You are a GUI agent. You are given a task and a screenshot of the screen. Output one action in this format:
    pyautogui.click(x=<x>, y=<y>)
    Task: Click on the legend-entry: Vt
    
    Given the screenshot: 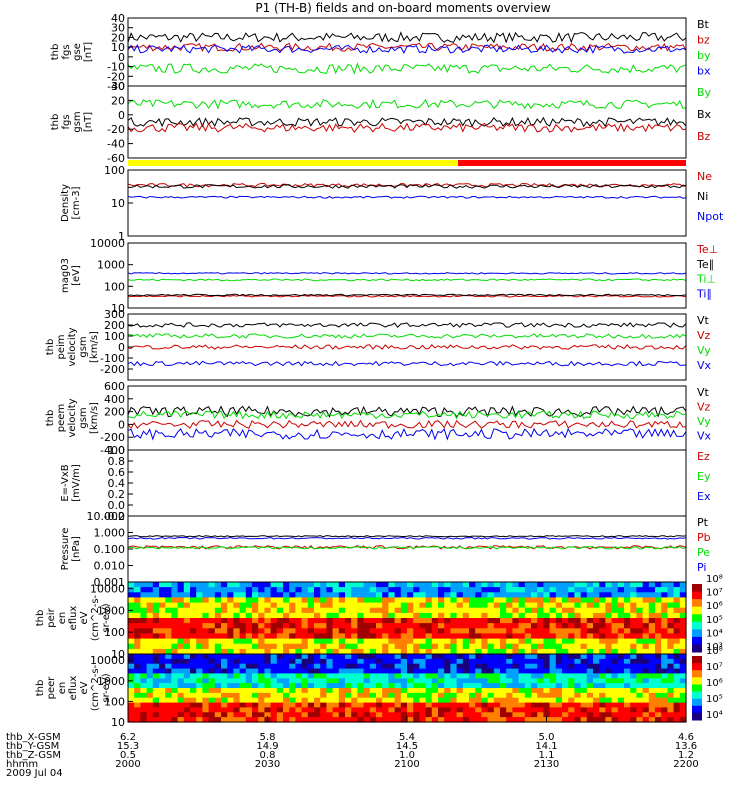 What is the action you would take?
    pyautogui.click(x=703, y=392)
    